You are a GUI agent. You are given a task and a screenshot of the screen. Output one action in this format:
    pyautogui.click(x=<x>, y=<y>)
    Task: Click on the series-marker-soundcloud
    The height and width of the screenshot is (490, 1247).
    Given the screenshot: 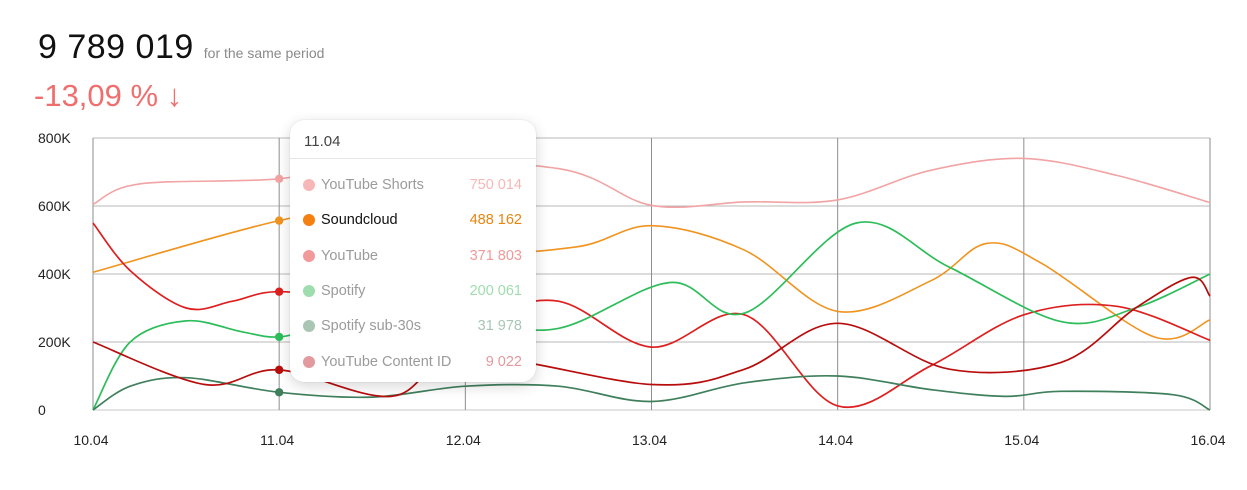 What is the action you would take?
    pyautogui.click(x=279, y=220)
    